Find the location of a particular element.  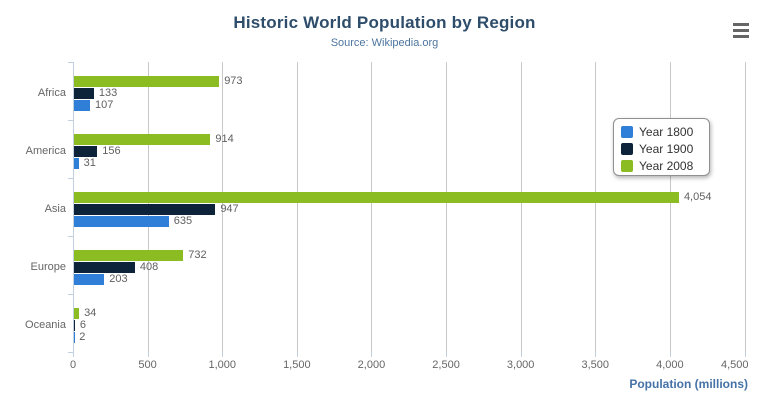

bar-value-label: 34 is located at coordinates (90, 313).